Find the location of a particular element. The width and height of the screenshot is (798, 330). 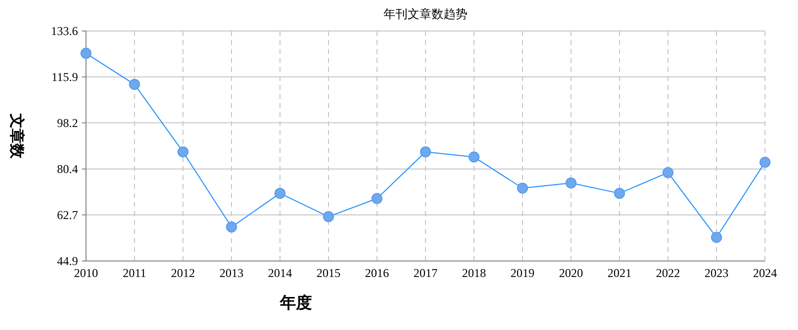

x-tick-label: 2024 is located at coordinates (765, 273).